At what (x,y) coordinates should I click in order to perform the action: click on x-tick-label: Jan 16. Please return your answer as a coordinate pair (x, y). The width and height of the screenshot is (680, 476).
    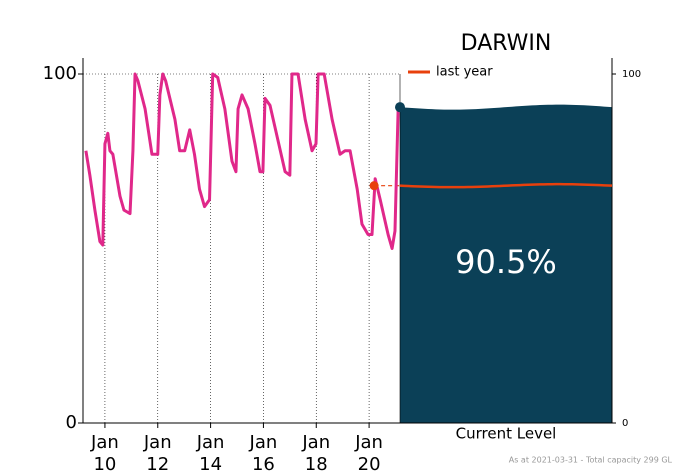
    Looking at the image, I should click on (263, 453).